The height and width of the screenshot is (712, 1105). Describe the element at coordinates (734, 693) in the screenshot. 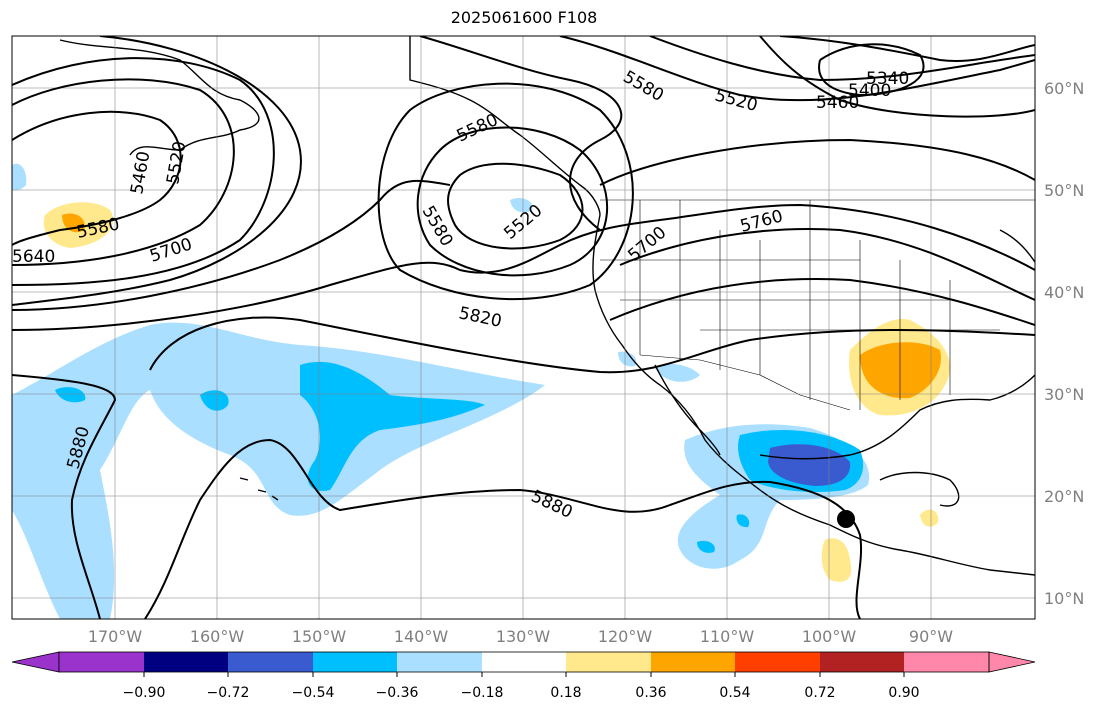

I see `colorbar-tick-label: 0.54` at that location.